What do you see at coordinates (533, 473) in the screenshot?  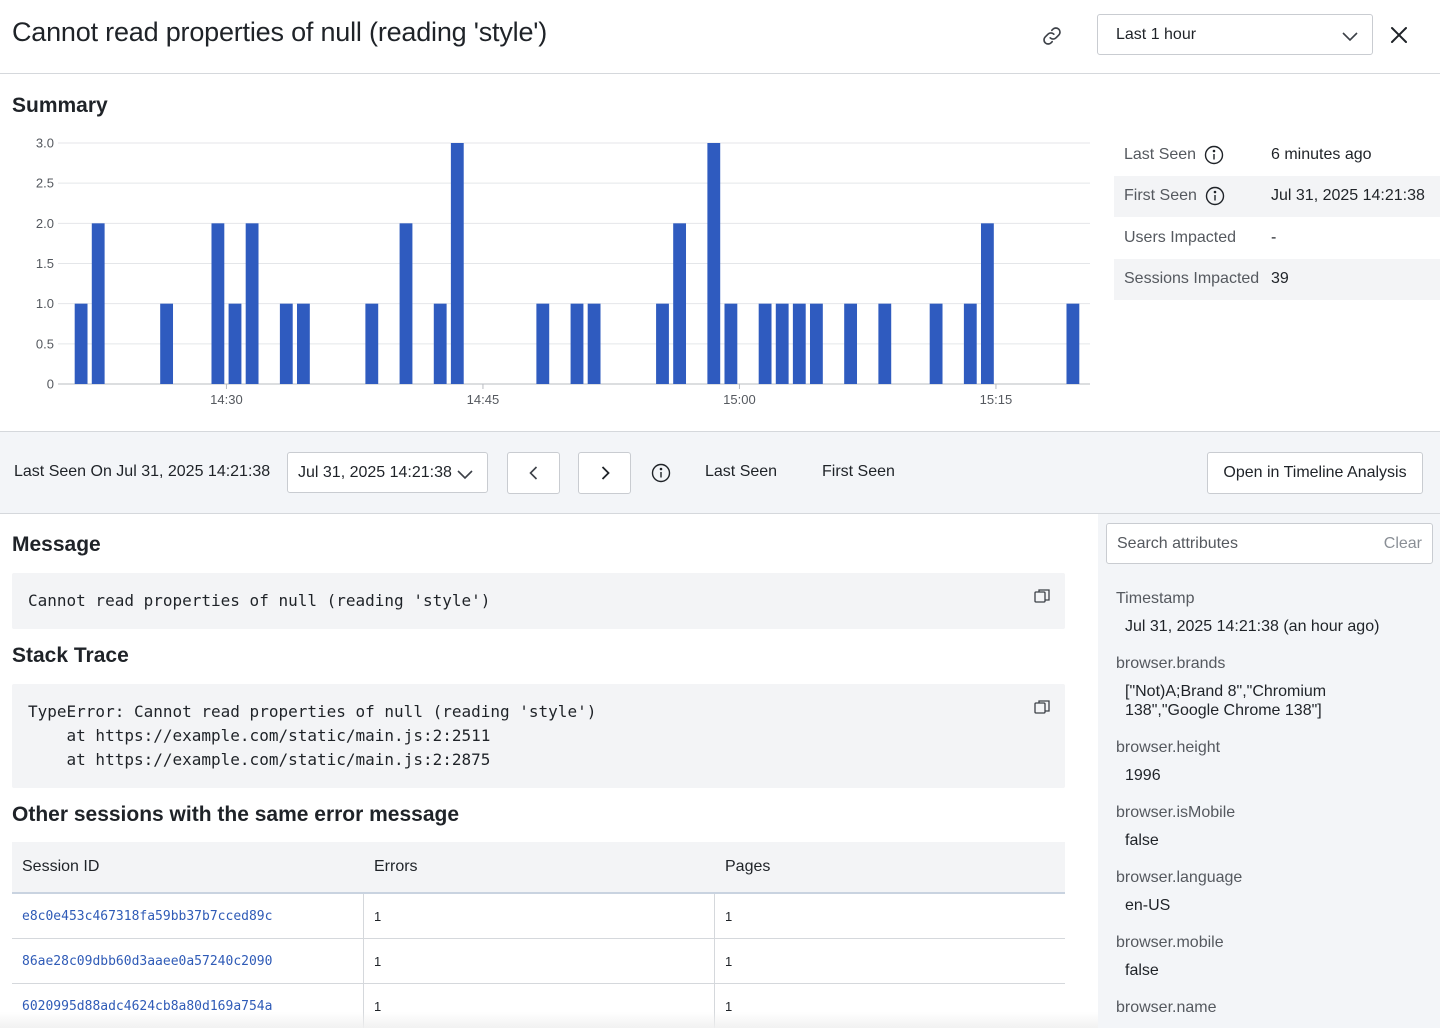 I see `previous-occurrence-button` at bounding box center [533, 473].